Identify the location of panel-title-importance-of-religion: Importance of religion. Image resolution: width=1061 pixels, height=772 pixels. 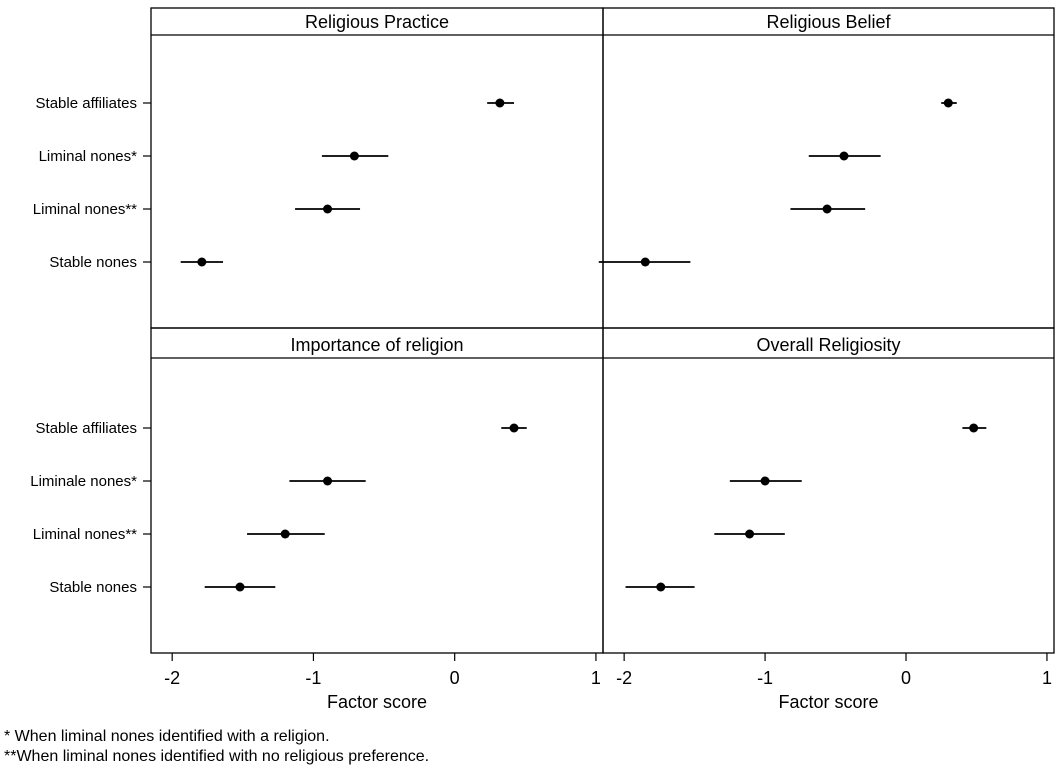
(376, 345).